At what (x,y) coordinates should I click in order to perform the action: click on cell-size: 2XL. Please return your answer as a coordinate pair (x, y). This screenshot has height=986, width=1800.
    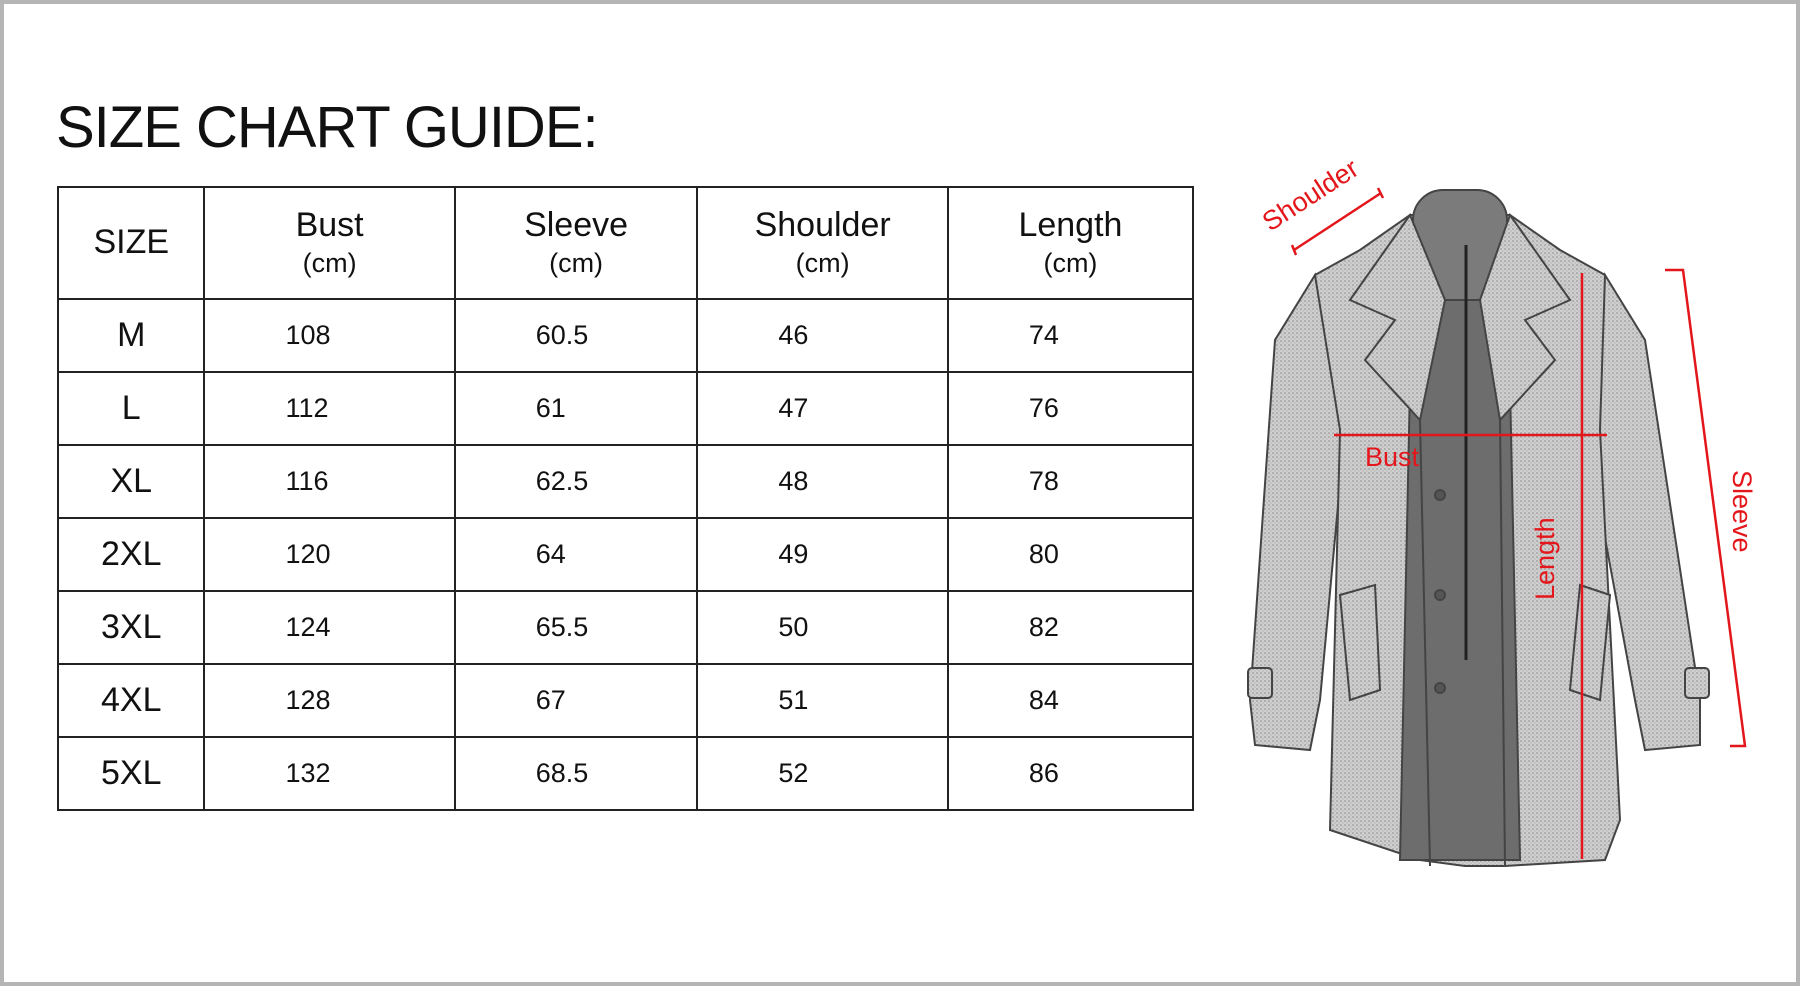
    Looking at the image, I should click on (131, 554).